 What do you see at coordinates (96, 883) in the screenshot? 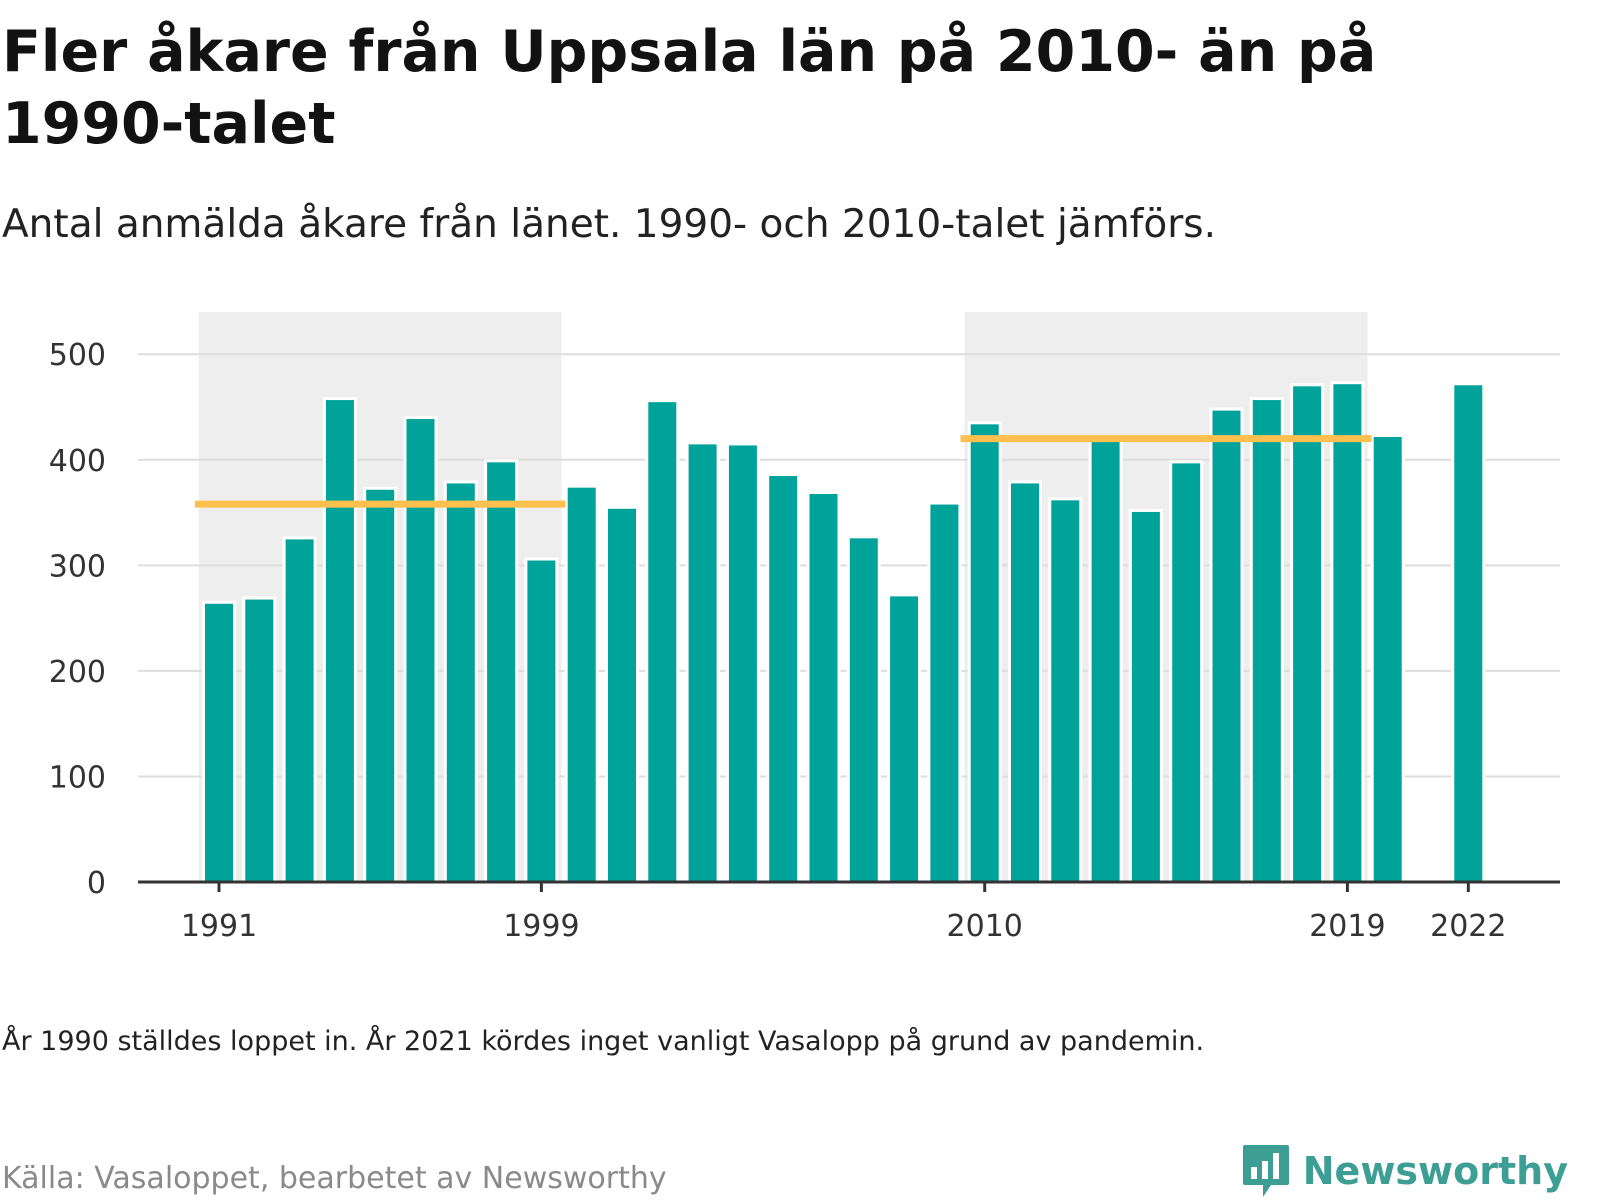
I see `y-tick-label: 0` at bounding box center [96, 883].